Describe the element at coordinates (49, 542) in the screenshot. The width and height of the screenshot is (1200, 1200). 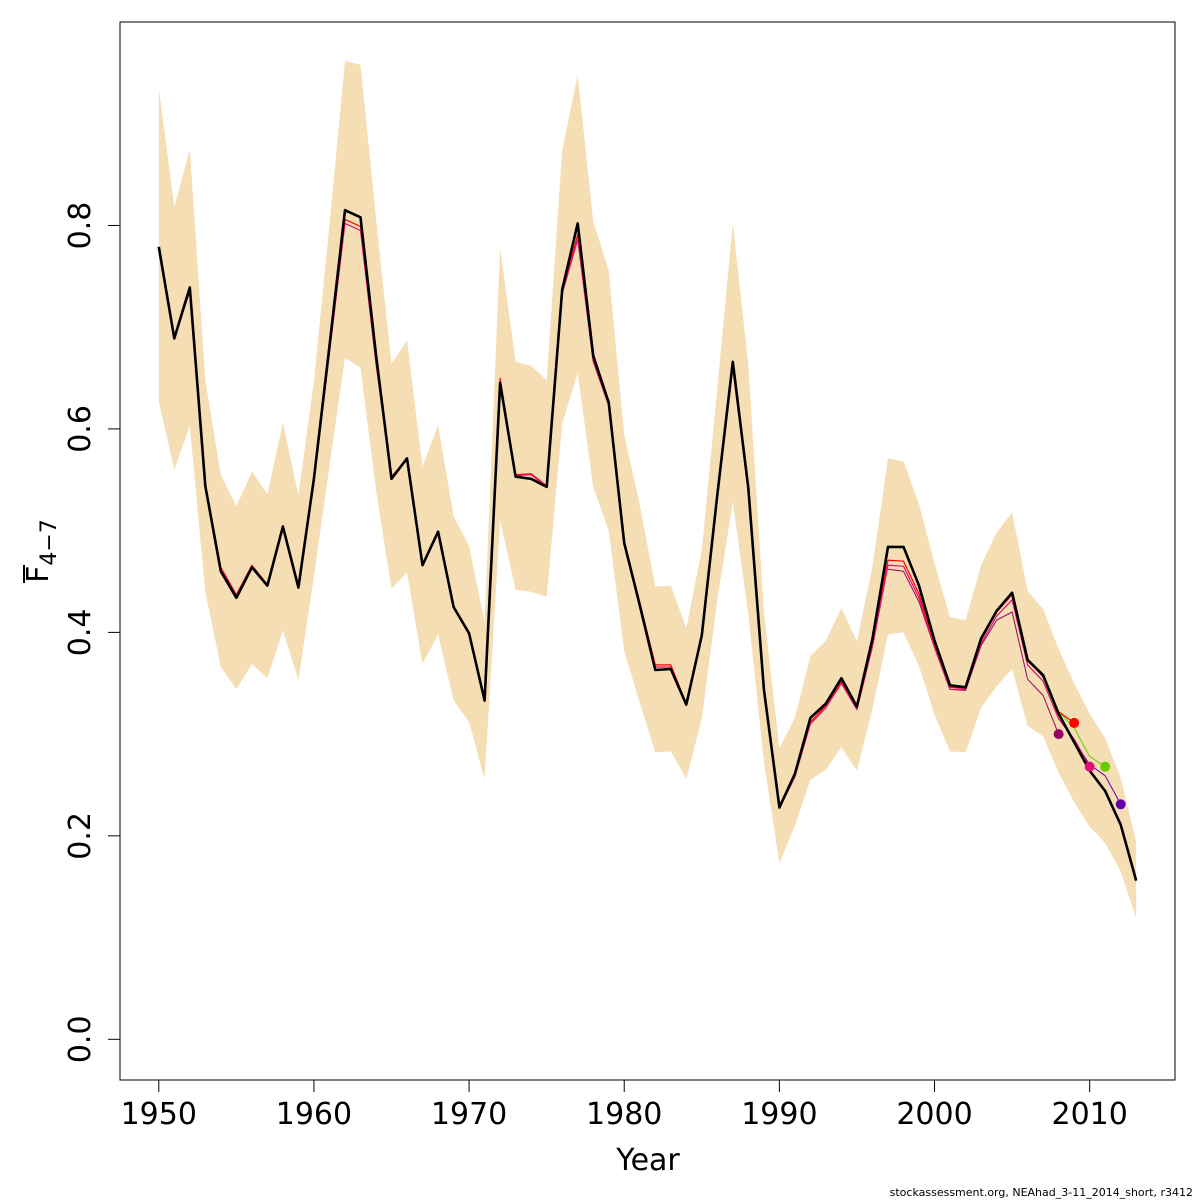
I see `y-axis-title-subscript: 4−7` at that location.